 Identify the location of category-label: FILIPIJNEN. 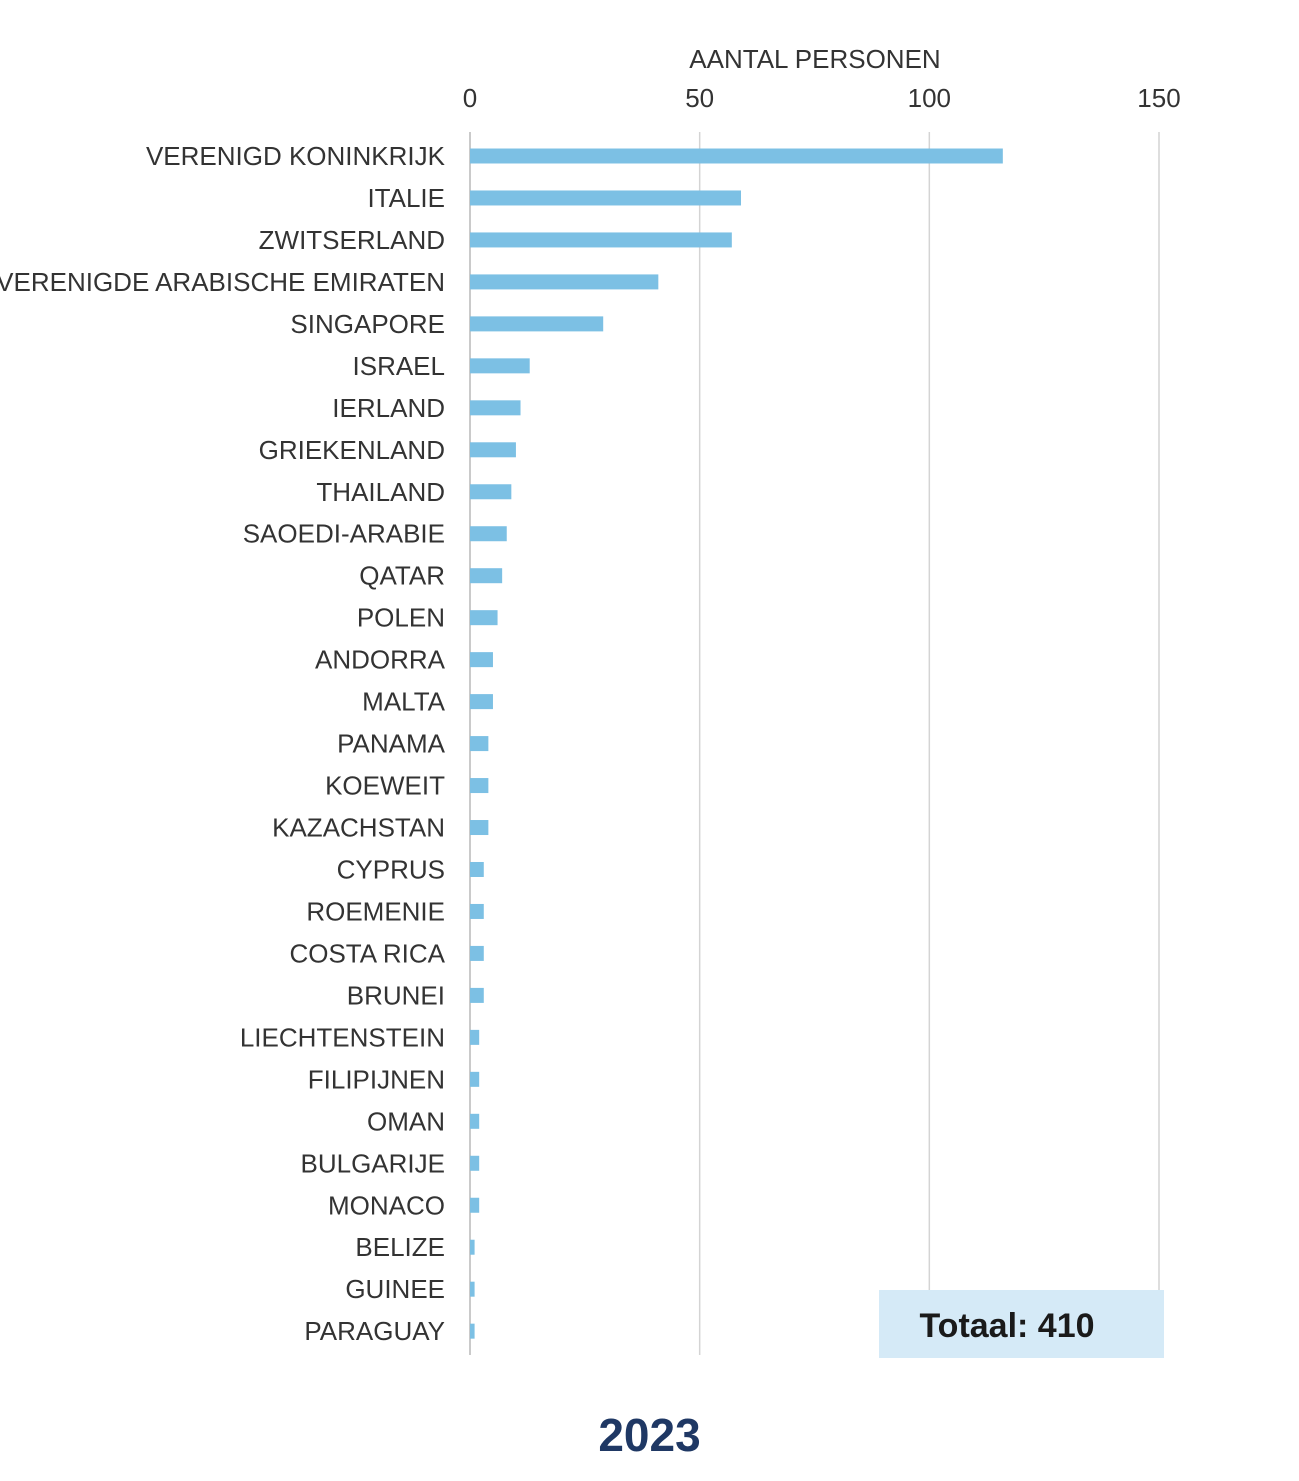
(376, 1079).